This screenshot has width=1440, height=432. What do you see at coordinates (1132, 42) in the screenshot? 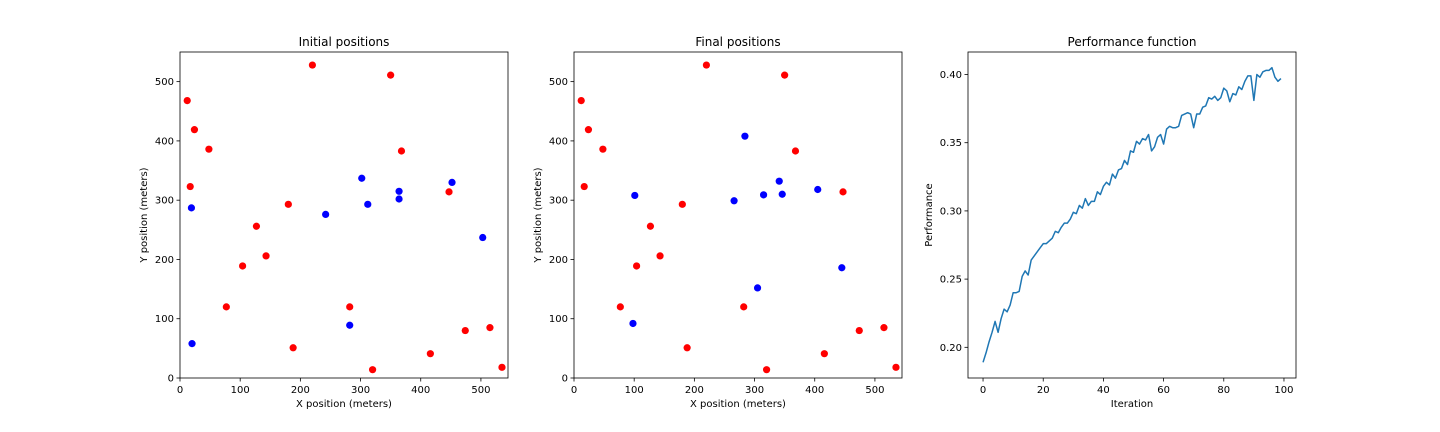
I see `chart-title: Performance function` at bounding box center [1132, 42].